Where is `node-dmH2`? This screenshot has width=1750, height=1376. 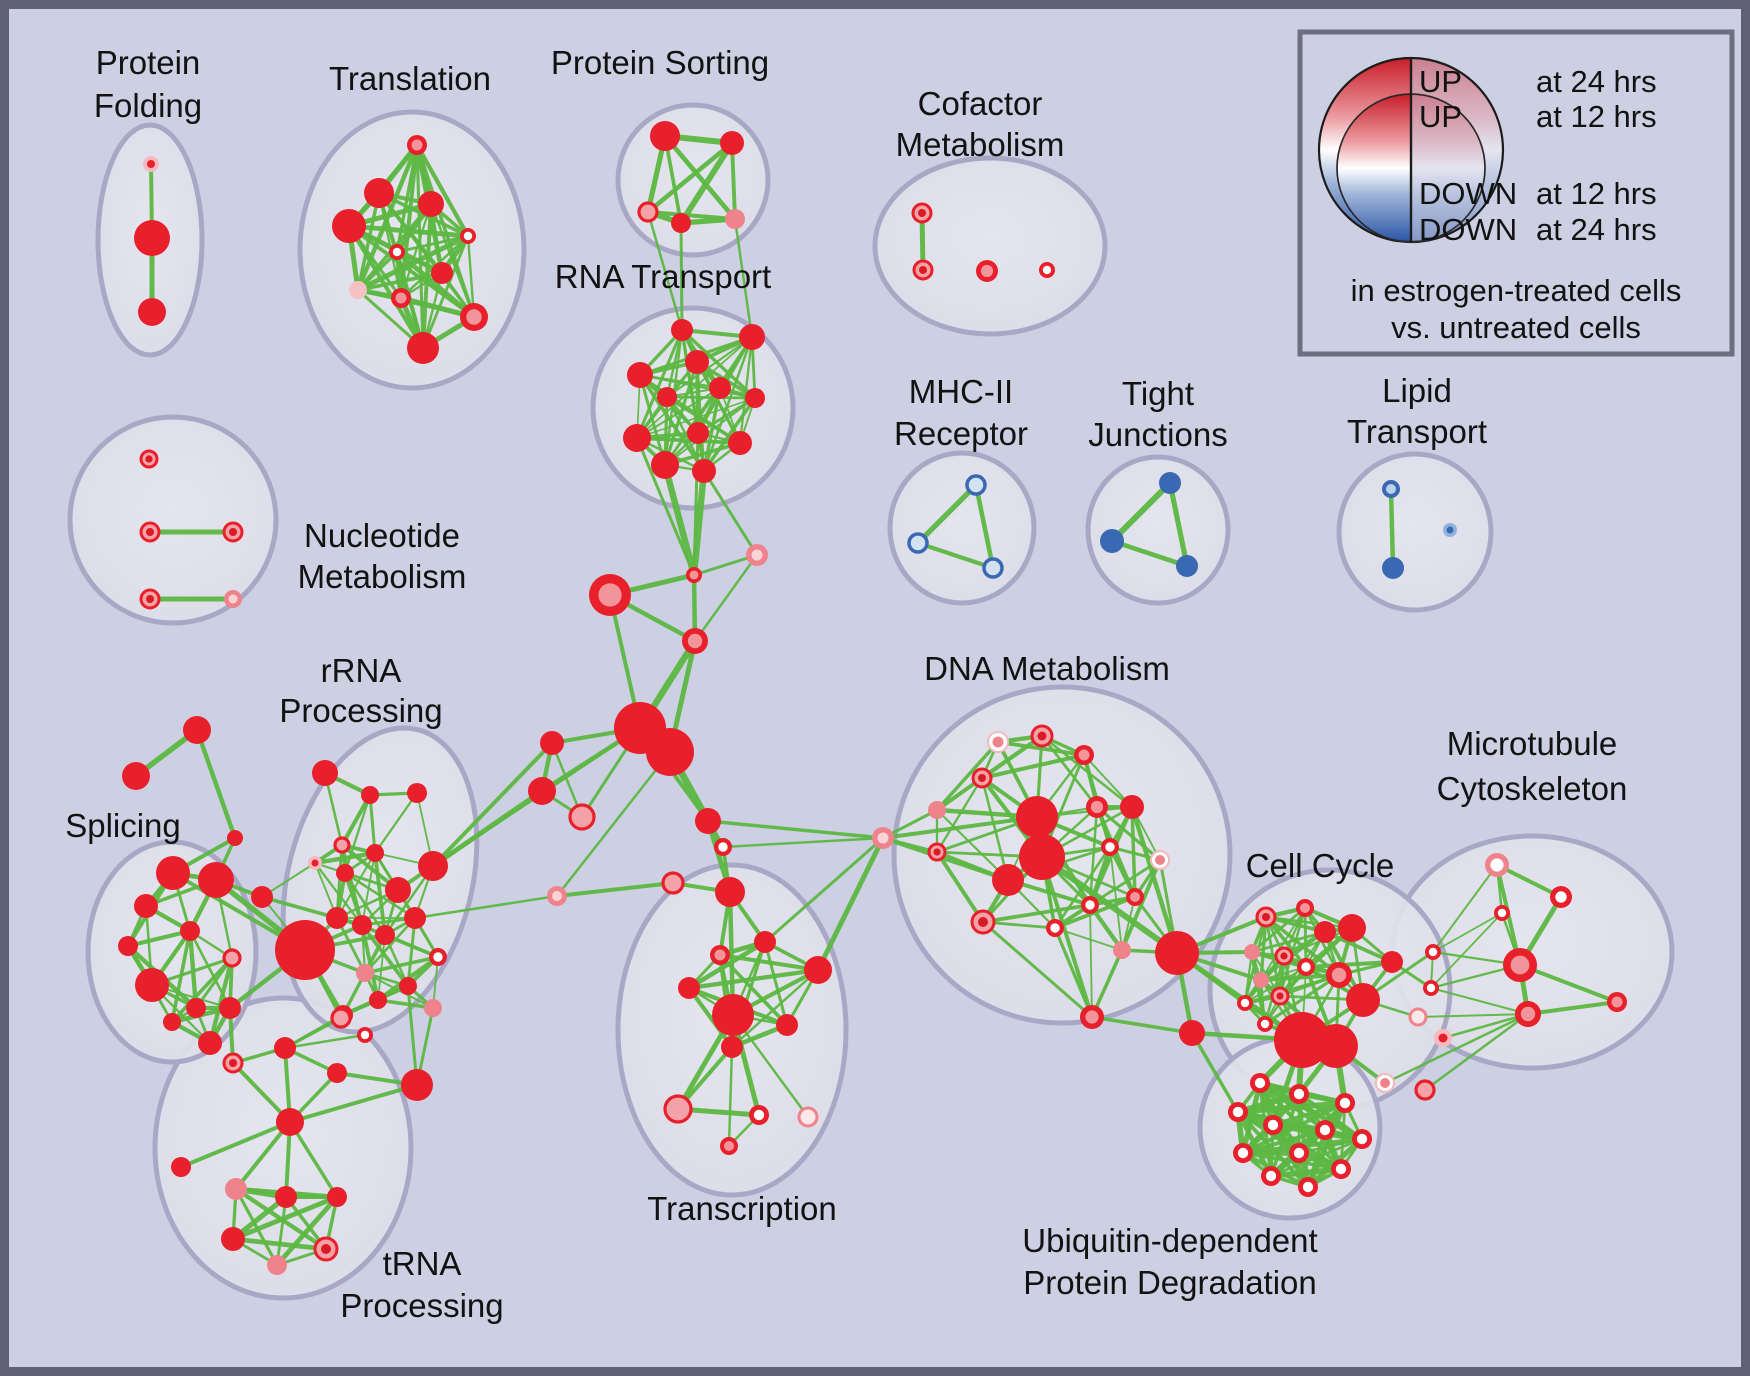
node-dmH2 is located at coordinates (1042, 857).